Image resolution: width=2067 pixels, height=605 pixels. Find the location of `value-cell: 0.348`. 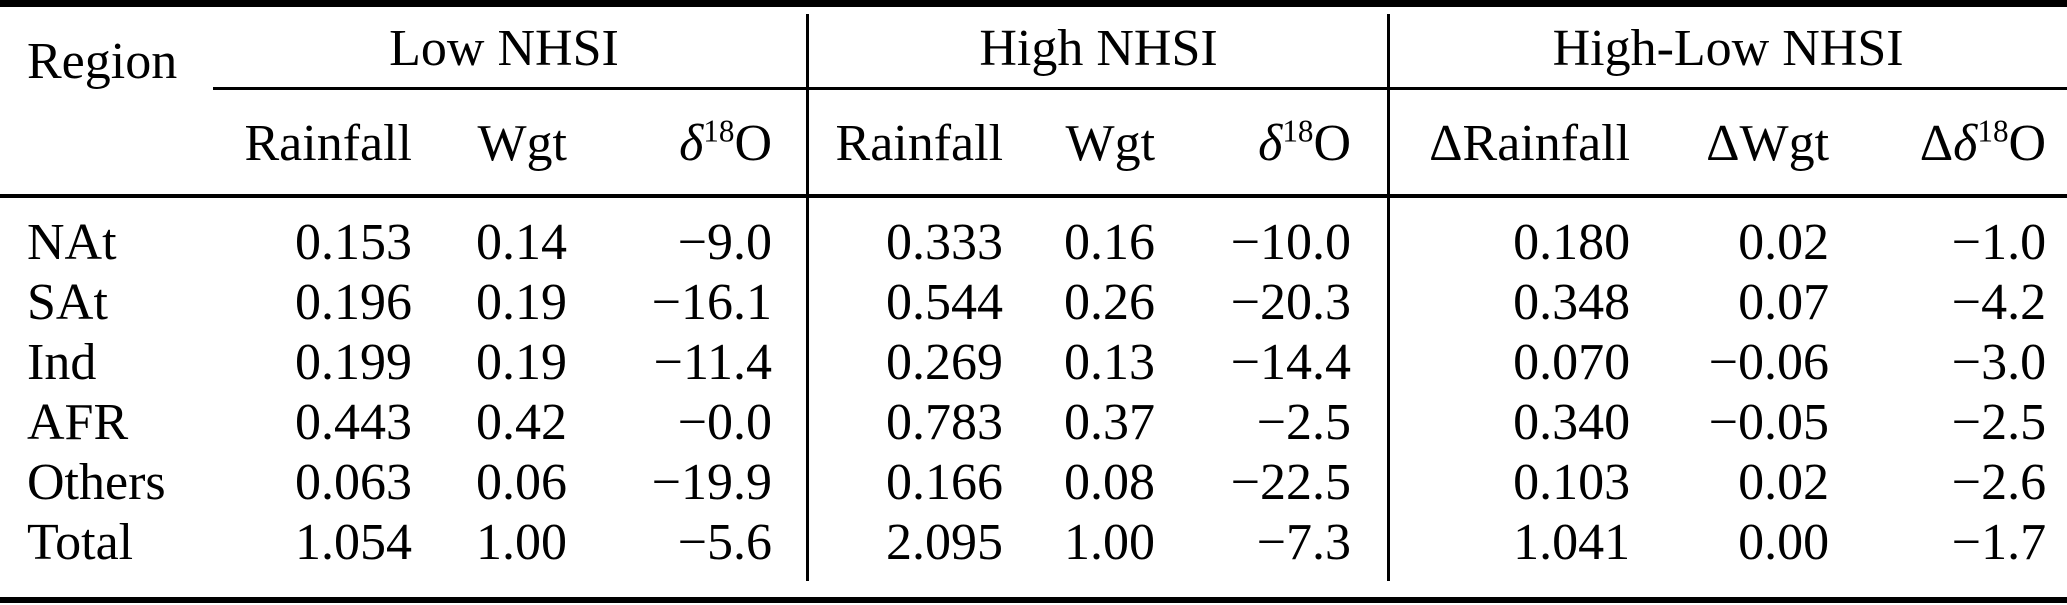

value-cell: 0.348 is located at coordinates (1572, 303).